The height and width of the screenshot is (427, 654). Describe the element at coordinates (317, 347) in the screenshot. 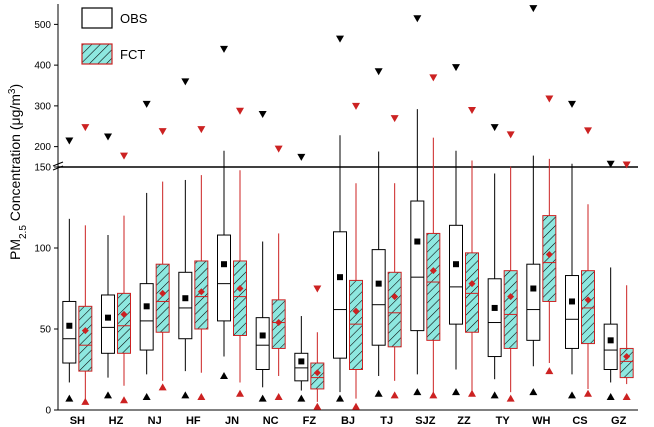

I see `fct-box-FZ` at that location.